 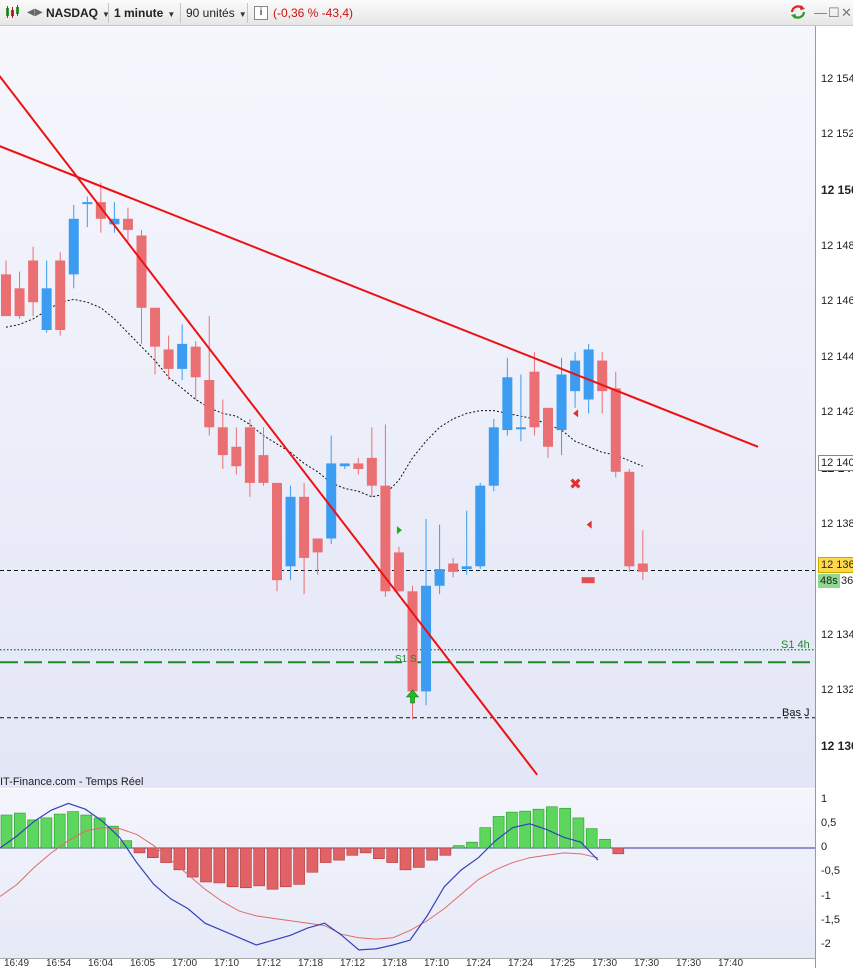 I want to click on time-axis-tick: 17:00, so click(x=185, y=963).